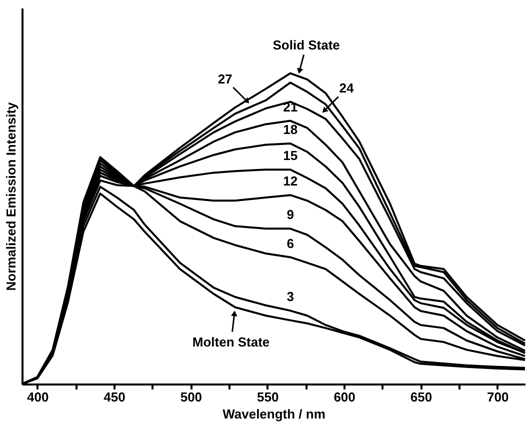 The height and width of the screenshot is (426, 528). What do you see at coordinates (290, 296) in the screenshot?
I see `annotation: 3` at bounding box center [290, 296].